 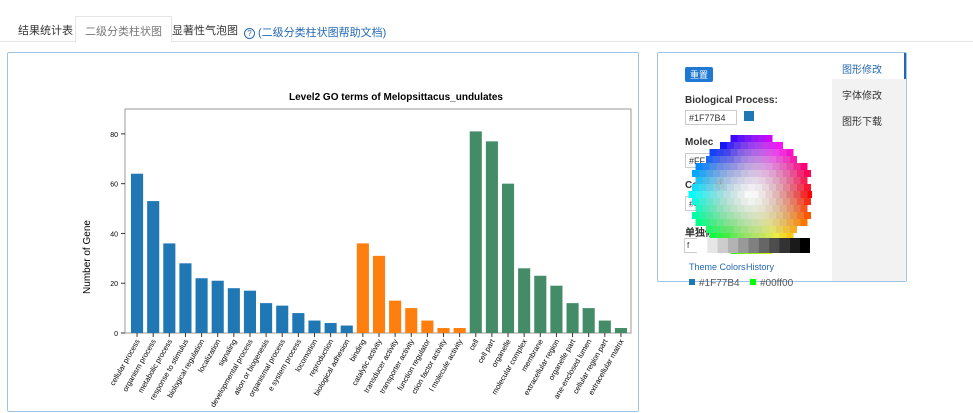 I want to click on vtab-chart-edit: 图形修改, so click(x=869, y=66).